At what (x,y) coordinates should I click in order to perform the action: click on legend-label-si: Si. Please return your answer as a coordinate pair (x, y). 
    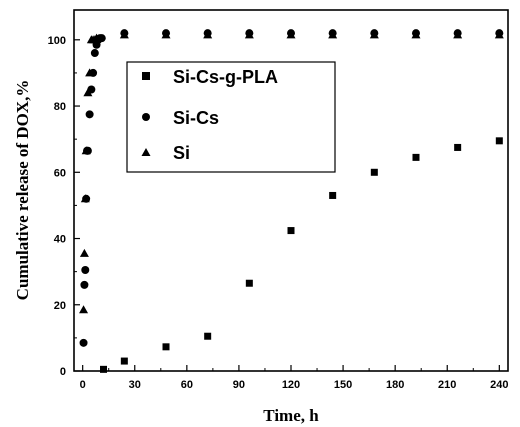
    Looking at the image, I should click on (181, 153).